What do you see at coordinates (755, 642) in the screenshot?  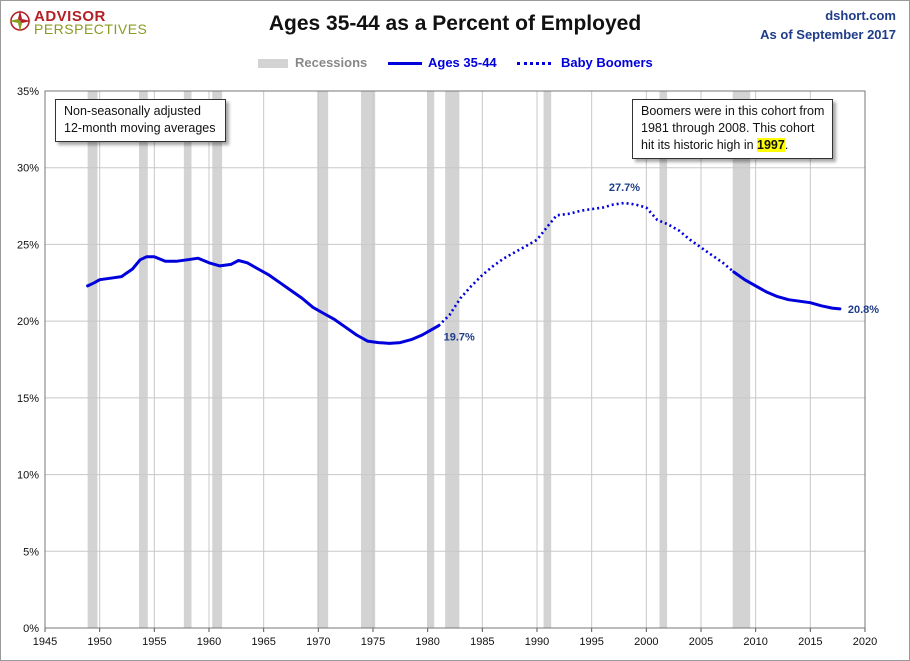 I see `x-tick-label-2010: 2010` at bounding box center [755, 642].